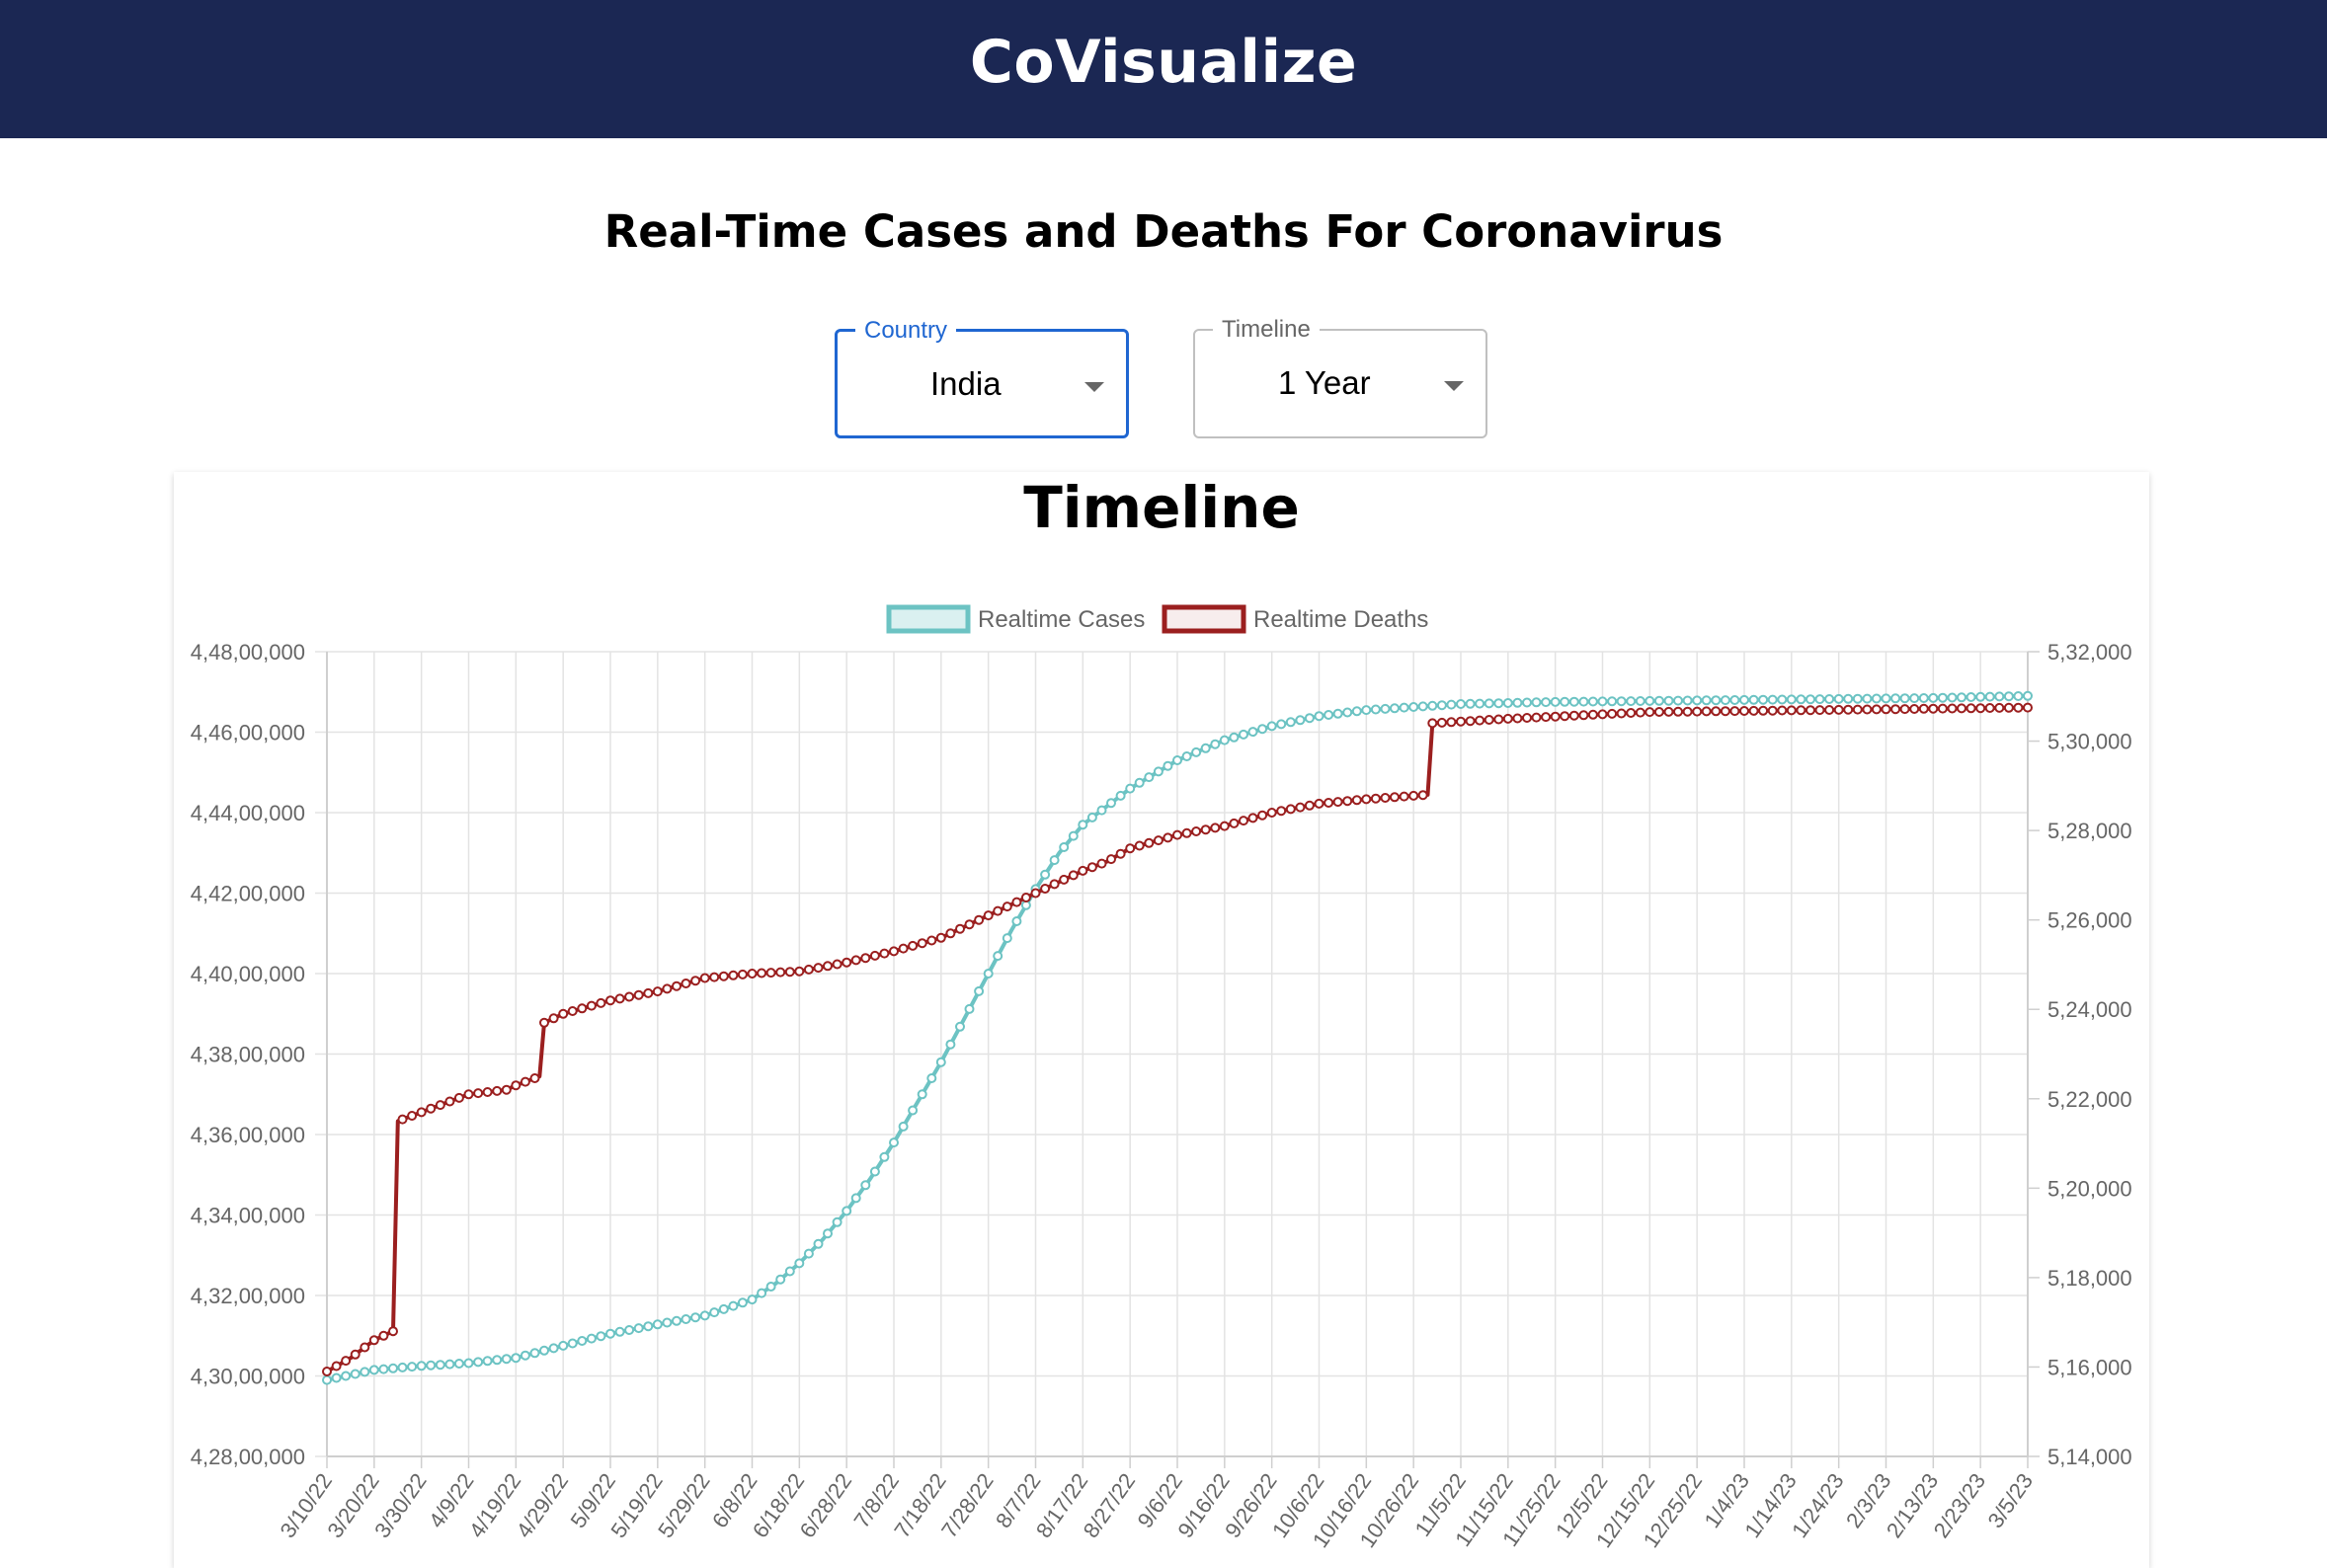 The width and height of the screenshot is (2327, 1568). I want to click on timeline-select: Timeline 1 Year, so click(1340, 376).